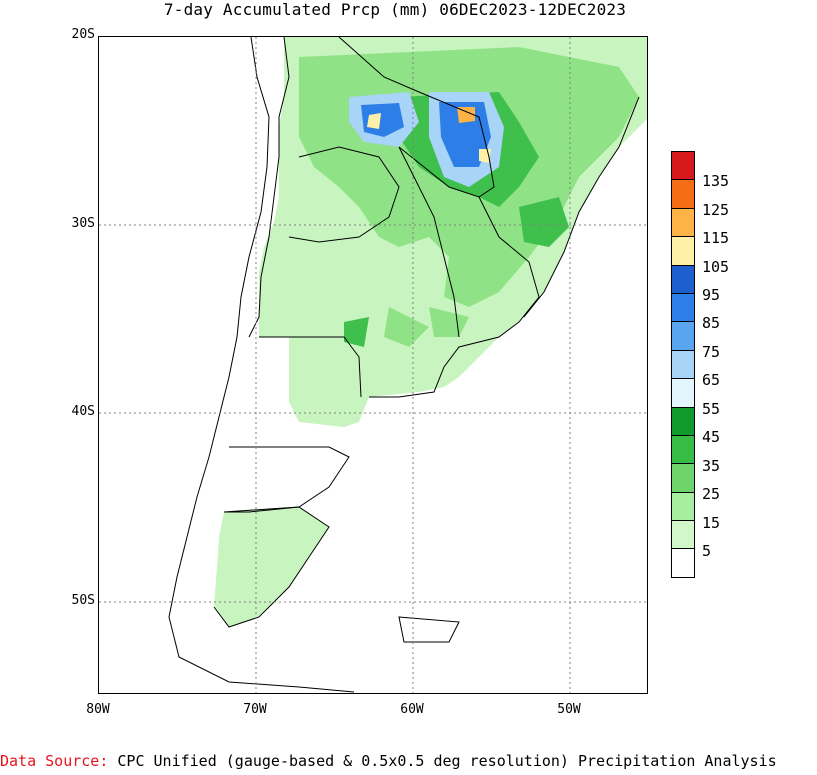 This screenshot has width=817, height=775. I want to click on legend-label: 35, so click(711, 466).